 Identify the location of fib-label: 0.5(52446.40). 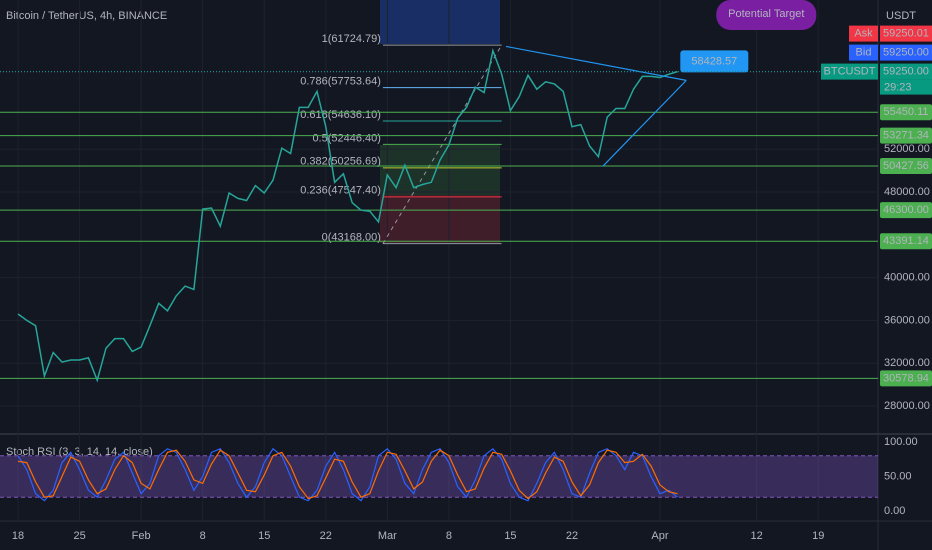
(346, 138).